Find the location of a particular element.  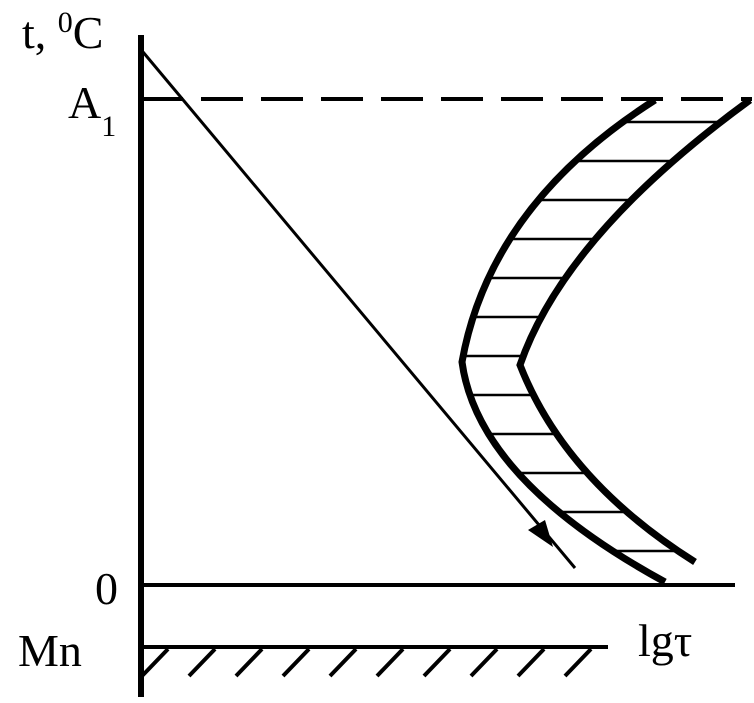

mn-label: Mn is located at coordinates (50, 650).